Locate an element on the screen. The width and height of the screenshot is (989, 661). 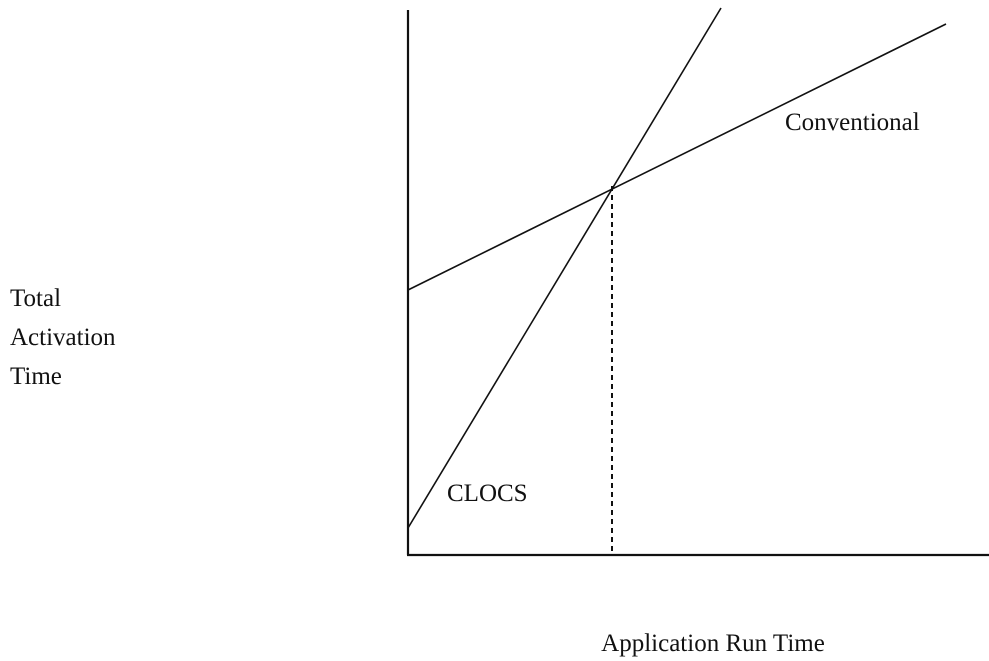
y-axis-label: Time is located at coordinates (36, 376).